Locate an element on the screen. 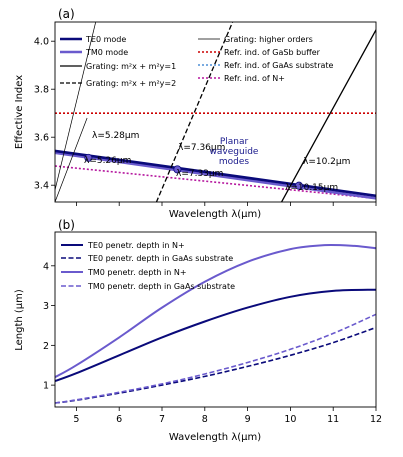 The height and width of the screenshot is (457, 403). a-ytick-label-2: 3.8 is located at coordinates (41, 90).